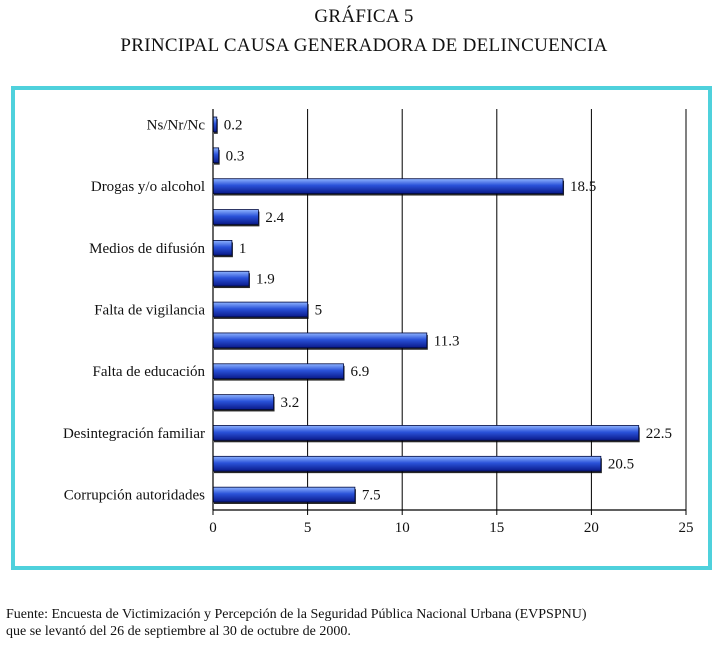 Image resolution: width=728 pixels, height=649 pixels. I want to click on data-label: 2.4, so click(274, 218).